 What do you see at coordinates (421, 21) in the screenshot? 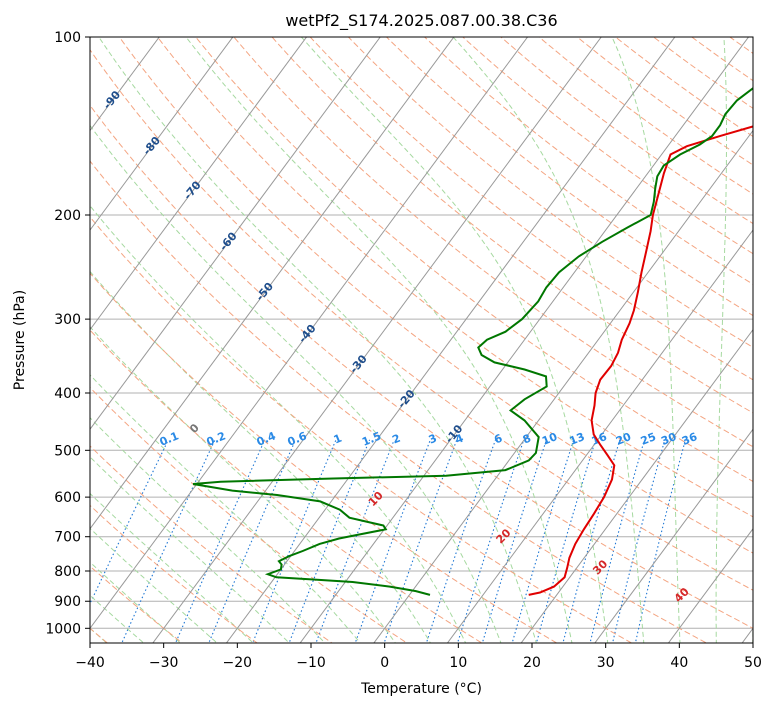
I see `chart-title: wetPf2_S174.2025.087.00.38.C36` at bounding box center [421, 21].